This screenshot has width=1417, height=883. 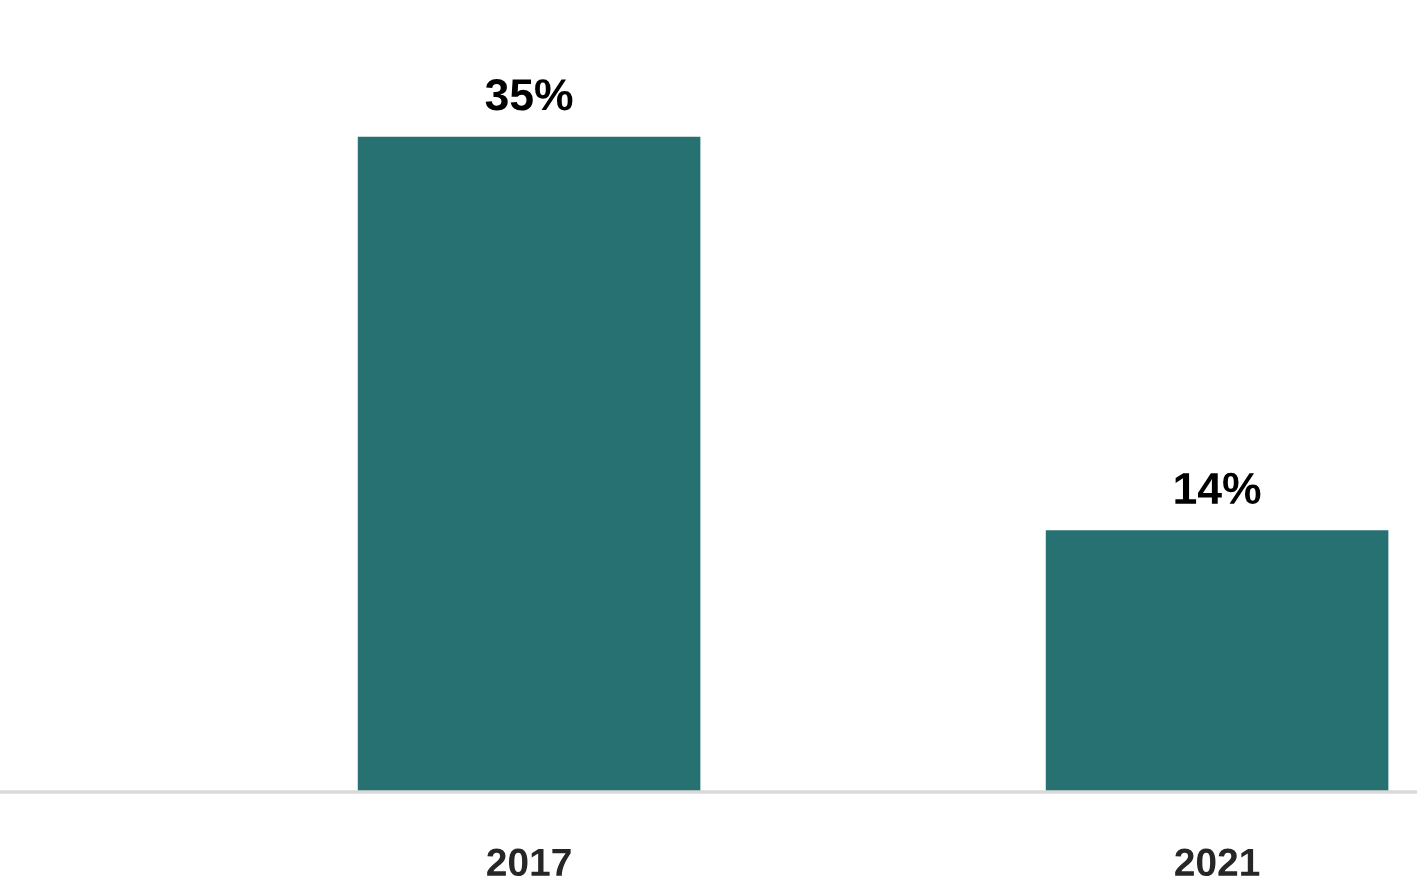 I want to click on x-tick-label: 2021, so click(x=1217, y=862).